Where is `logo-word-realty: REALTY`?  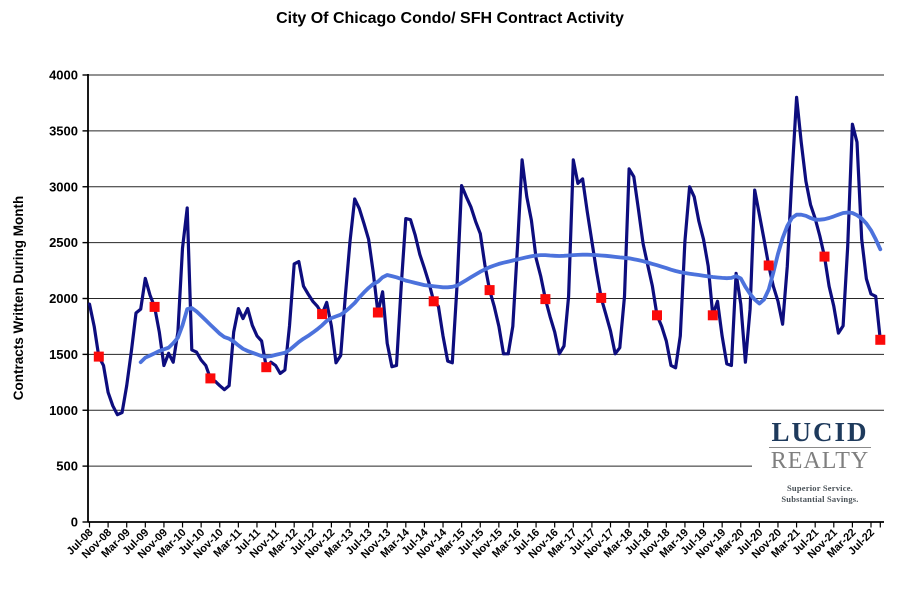
logo-word-realty: REALTY is located at coordinates (820, 461).